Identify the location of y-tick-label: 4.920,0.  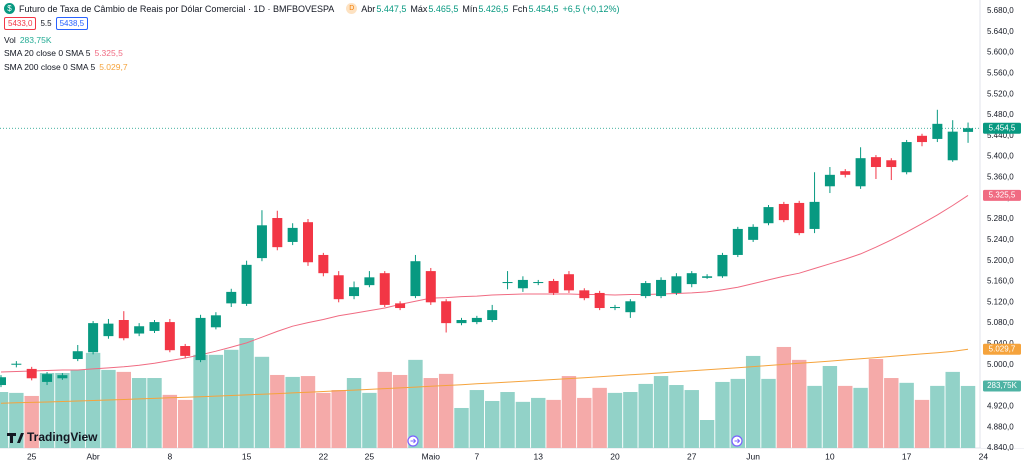
(1000, 405).